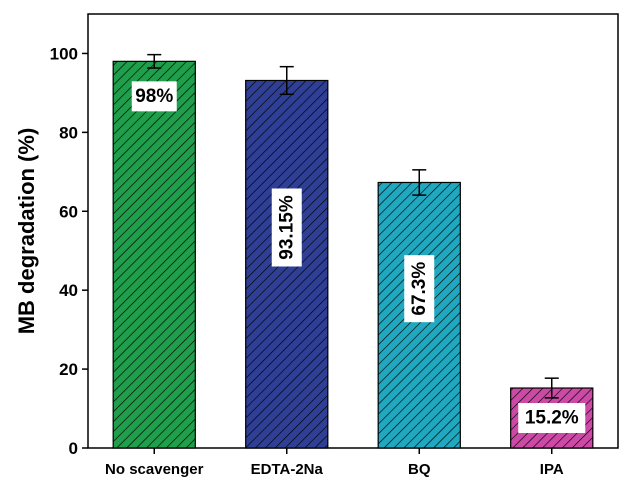 The height and width of the screenshot is (481, 630). I want to click on data-label-2: 67.3%, so click(419, 289).